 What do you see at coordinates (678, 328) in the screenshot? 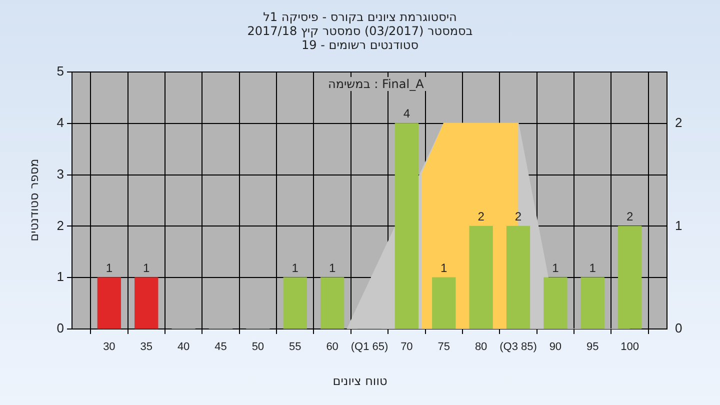
I see `y2-tick-label: 0` at bounding box center [678, 328].